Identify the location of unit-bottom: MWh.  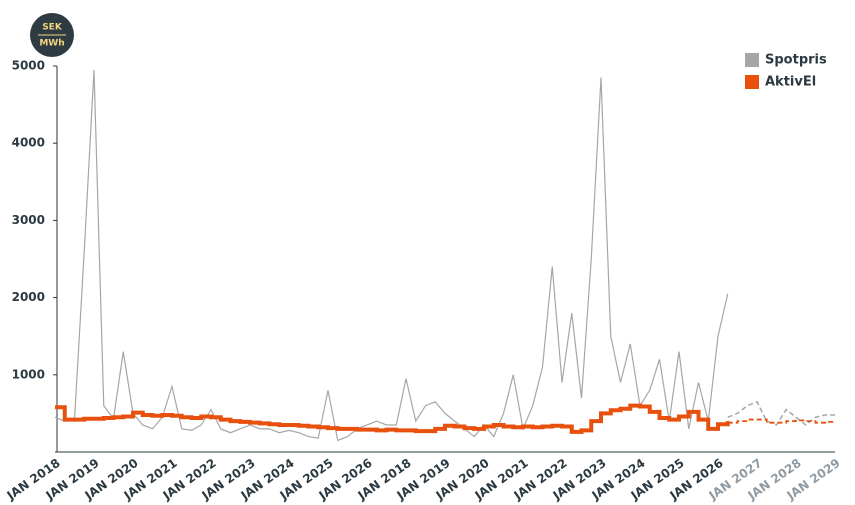
(51, 44).